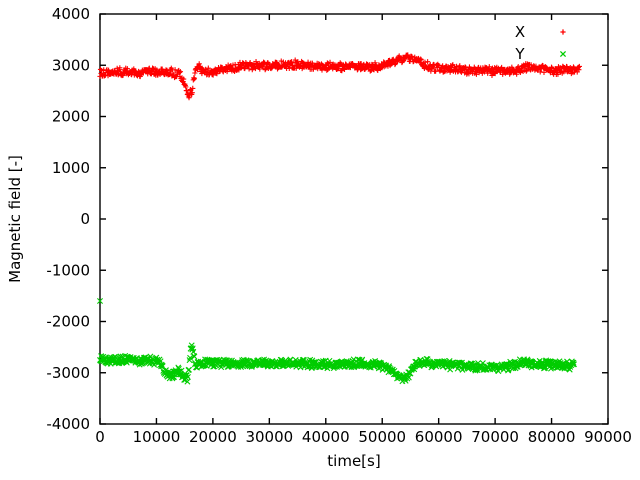  Describe the element at coordinates (269, 437) in the screenshot. I see `x-tick-label: 30000` at that location.